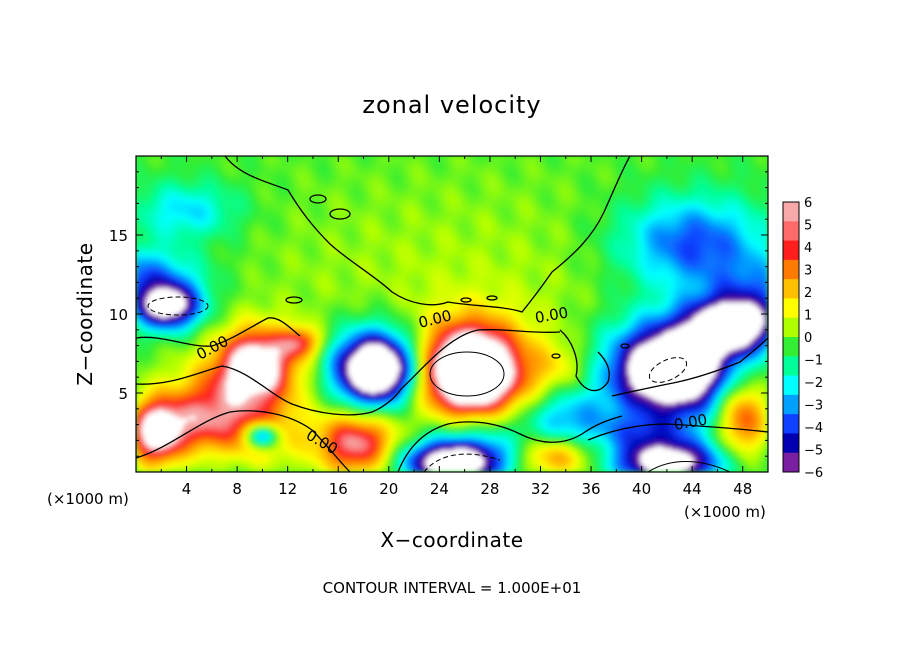  Describe the element at coordinates (118, 236) in the screenshot. I see `y-tick-label: 15` at that location.